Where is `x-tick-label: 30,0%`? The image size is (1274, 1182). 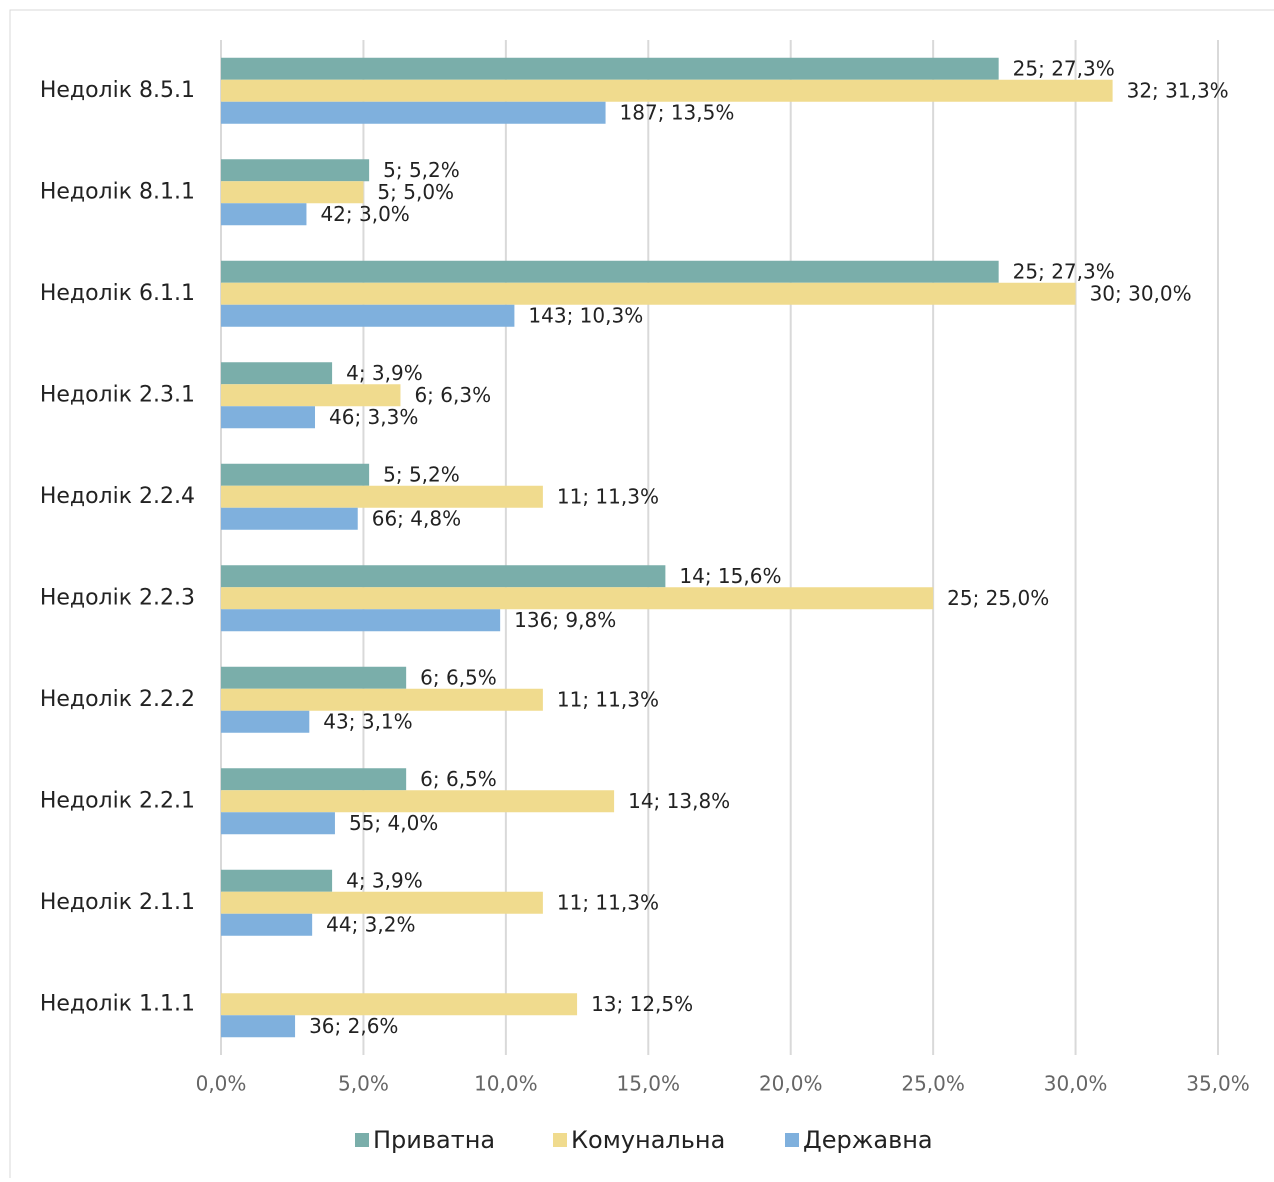
x-tick-label: 30,0% is located at coordinates (1076, 1084).